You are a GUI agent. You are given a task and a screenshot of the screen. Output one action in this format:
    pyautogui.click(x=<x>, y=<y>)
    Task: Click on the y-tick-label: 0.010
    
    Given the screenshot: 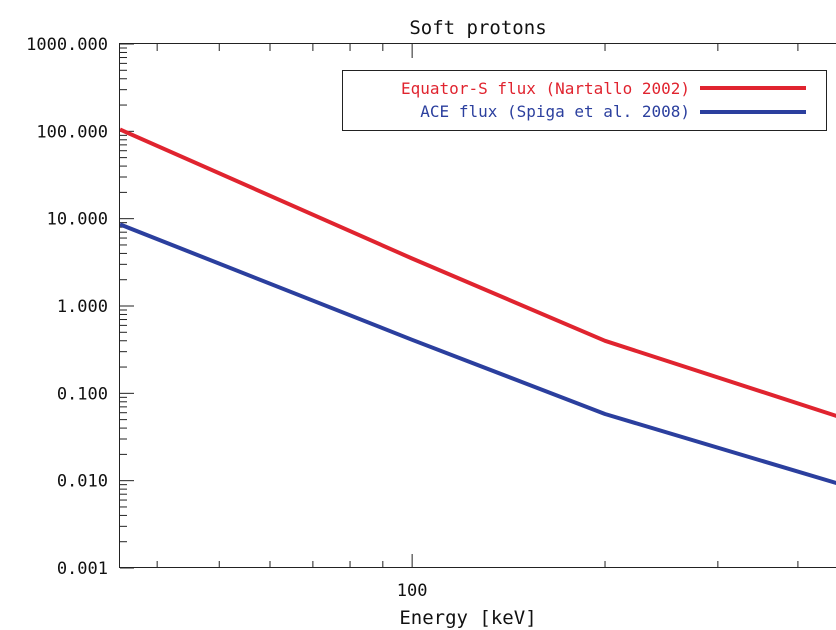 What is the action you would take?
    pyautogui.click(x=82, y=482)
    